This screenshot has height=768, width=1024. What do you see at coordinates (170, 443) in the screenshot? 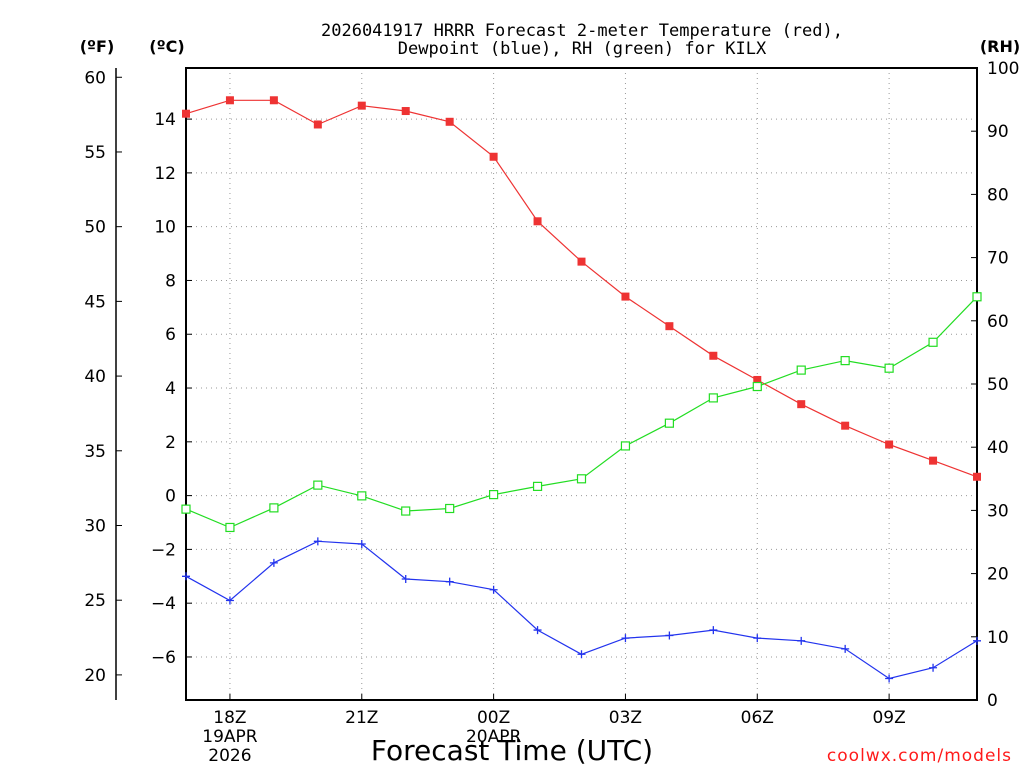
I see `celsius-tick-label: 2` at bounding box center [170, 443].